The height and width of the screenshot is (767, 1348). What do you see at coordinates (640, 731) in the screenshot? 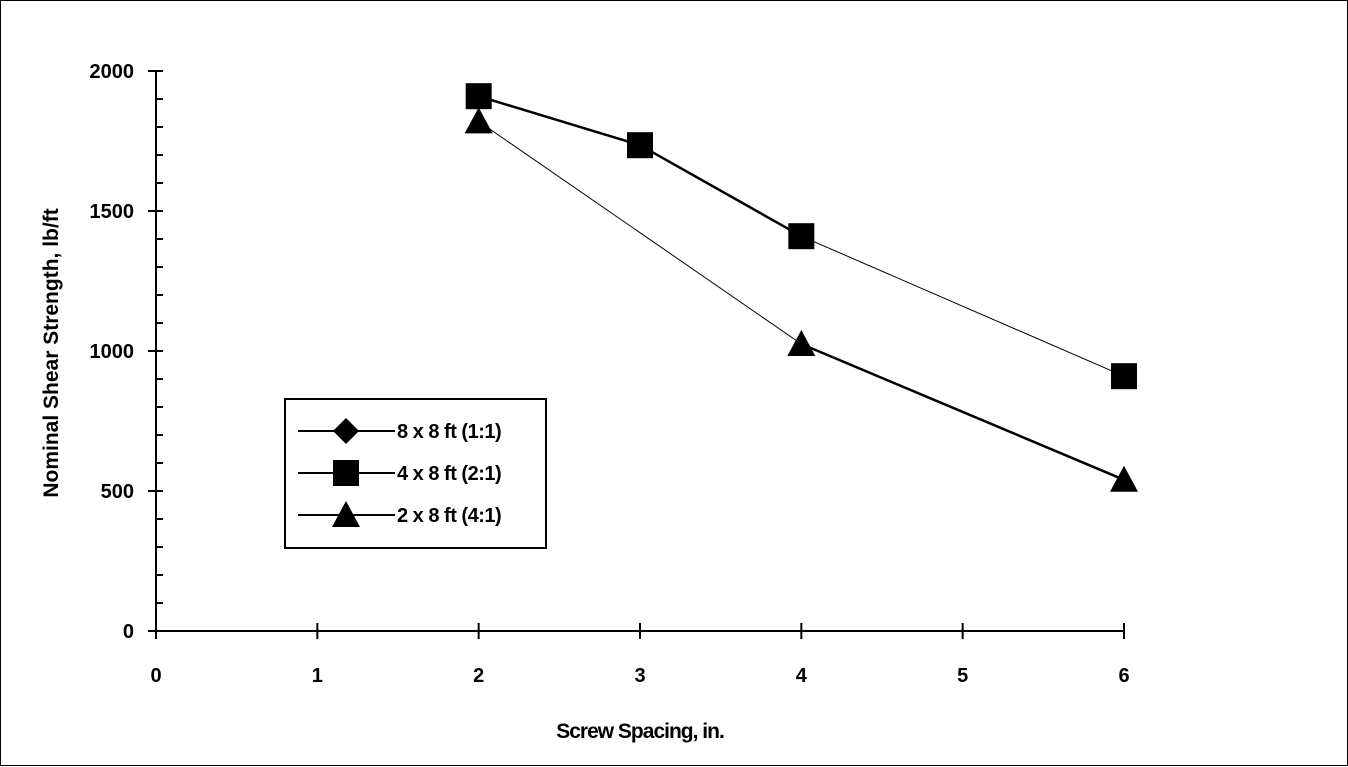
I see `x-axis-title: Screw Spacing, in.` at bounding box center [640, 731].